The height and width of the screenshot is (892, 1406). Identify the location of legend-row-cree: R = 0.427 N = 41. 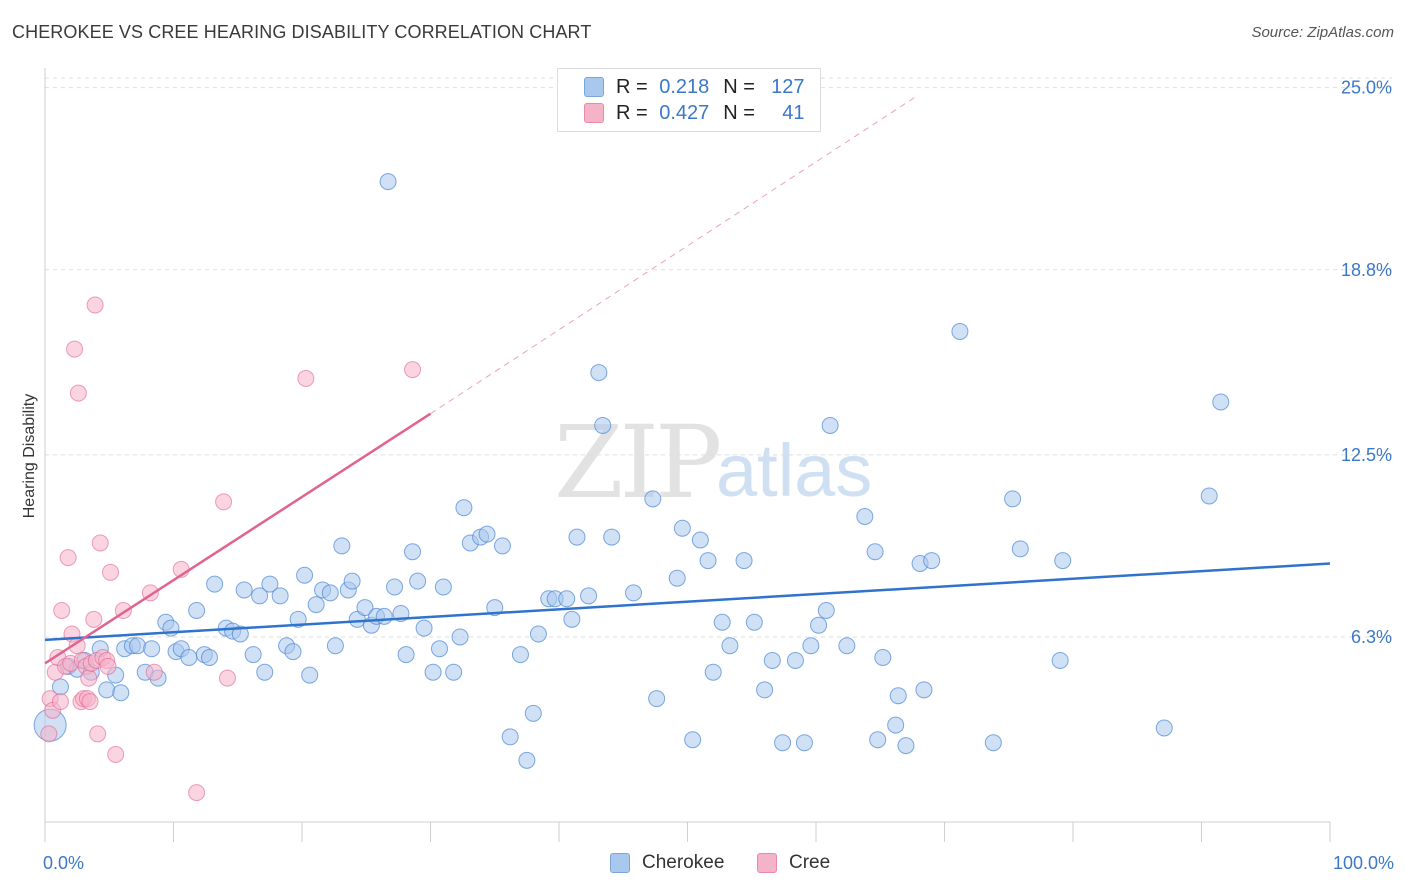
(694, 113).